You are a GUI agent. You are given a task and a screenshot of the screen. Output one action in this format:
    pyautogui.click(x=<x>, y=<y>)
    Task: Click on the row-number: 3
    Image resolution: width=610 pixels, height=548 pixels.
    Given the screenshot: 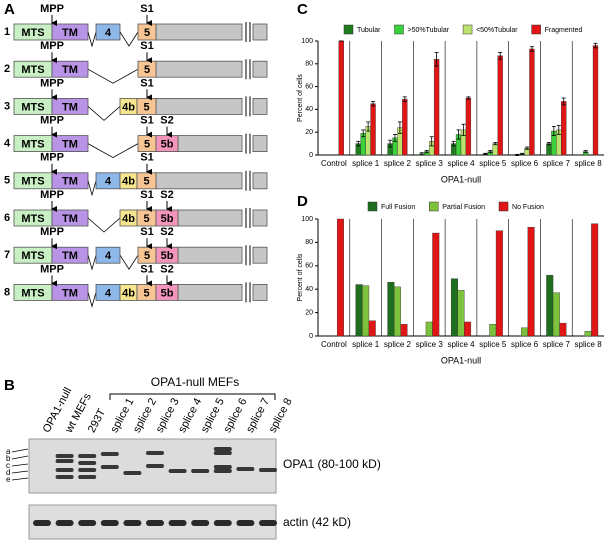 What is the action you would take?
    pyautogui.click(x=7, y=106)
    